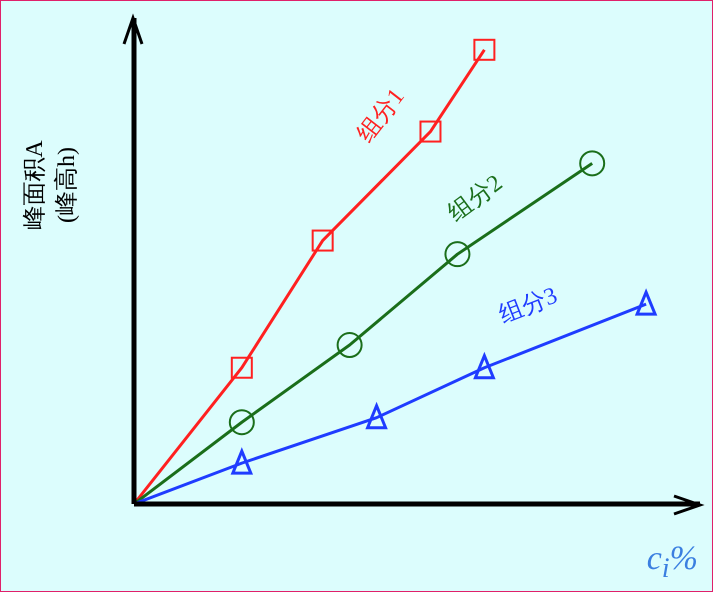 This screenshot has height=592, width=713. What do you see at coordinates (672, 562) in the screenshot?
I see `x-axis-title: c$_{i}$%` at bounding box center [672, 562].